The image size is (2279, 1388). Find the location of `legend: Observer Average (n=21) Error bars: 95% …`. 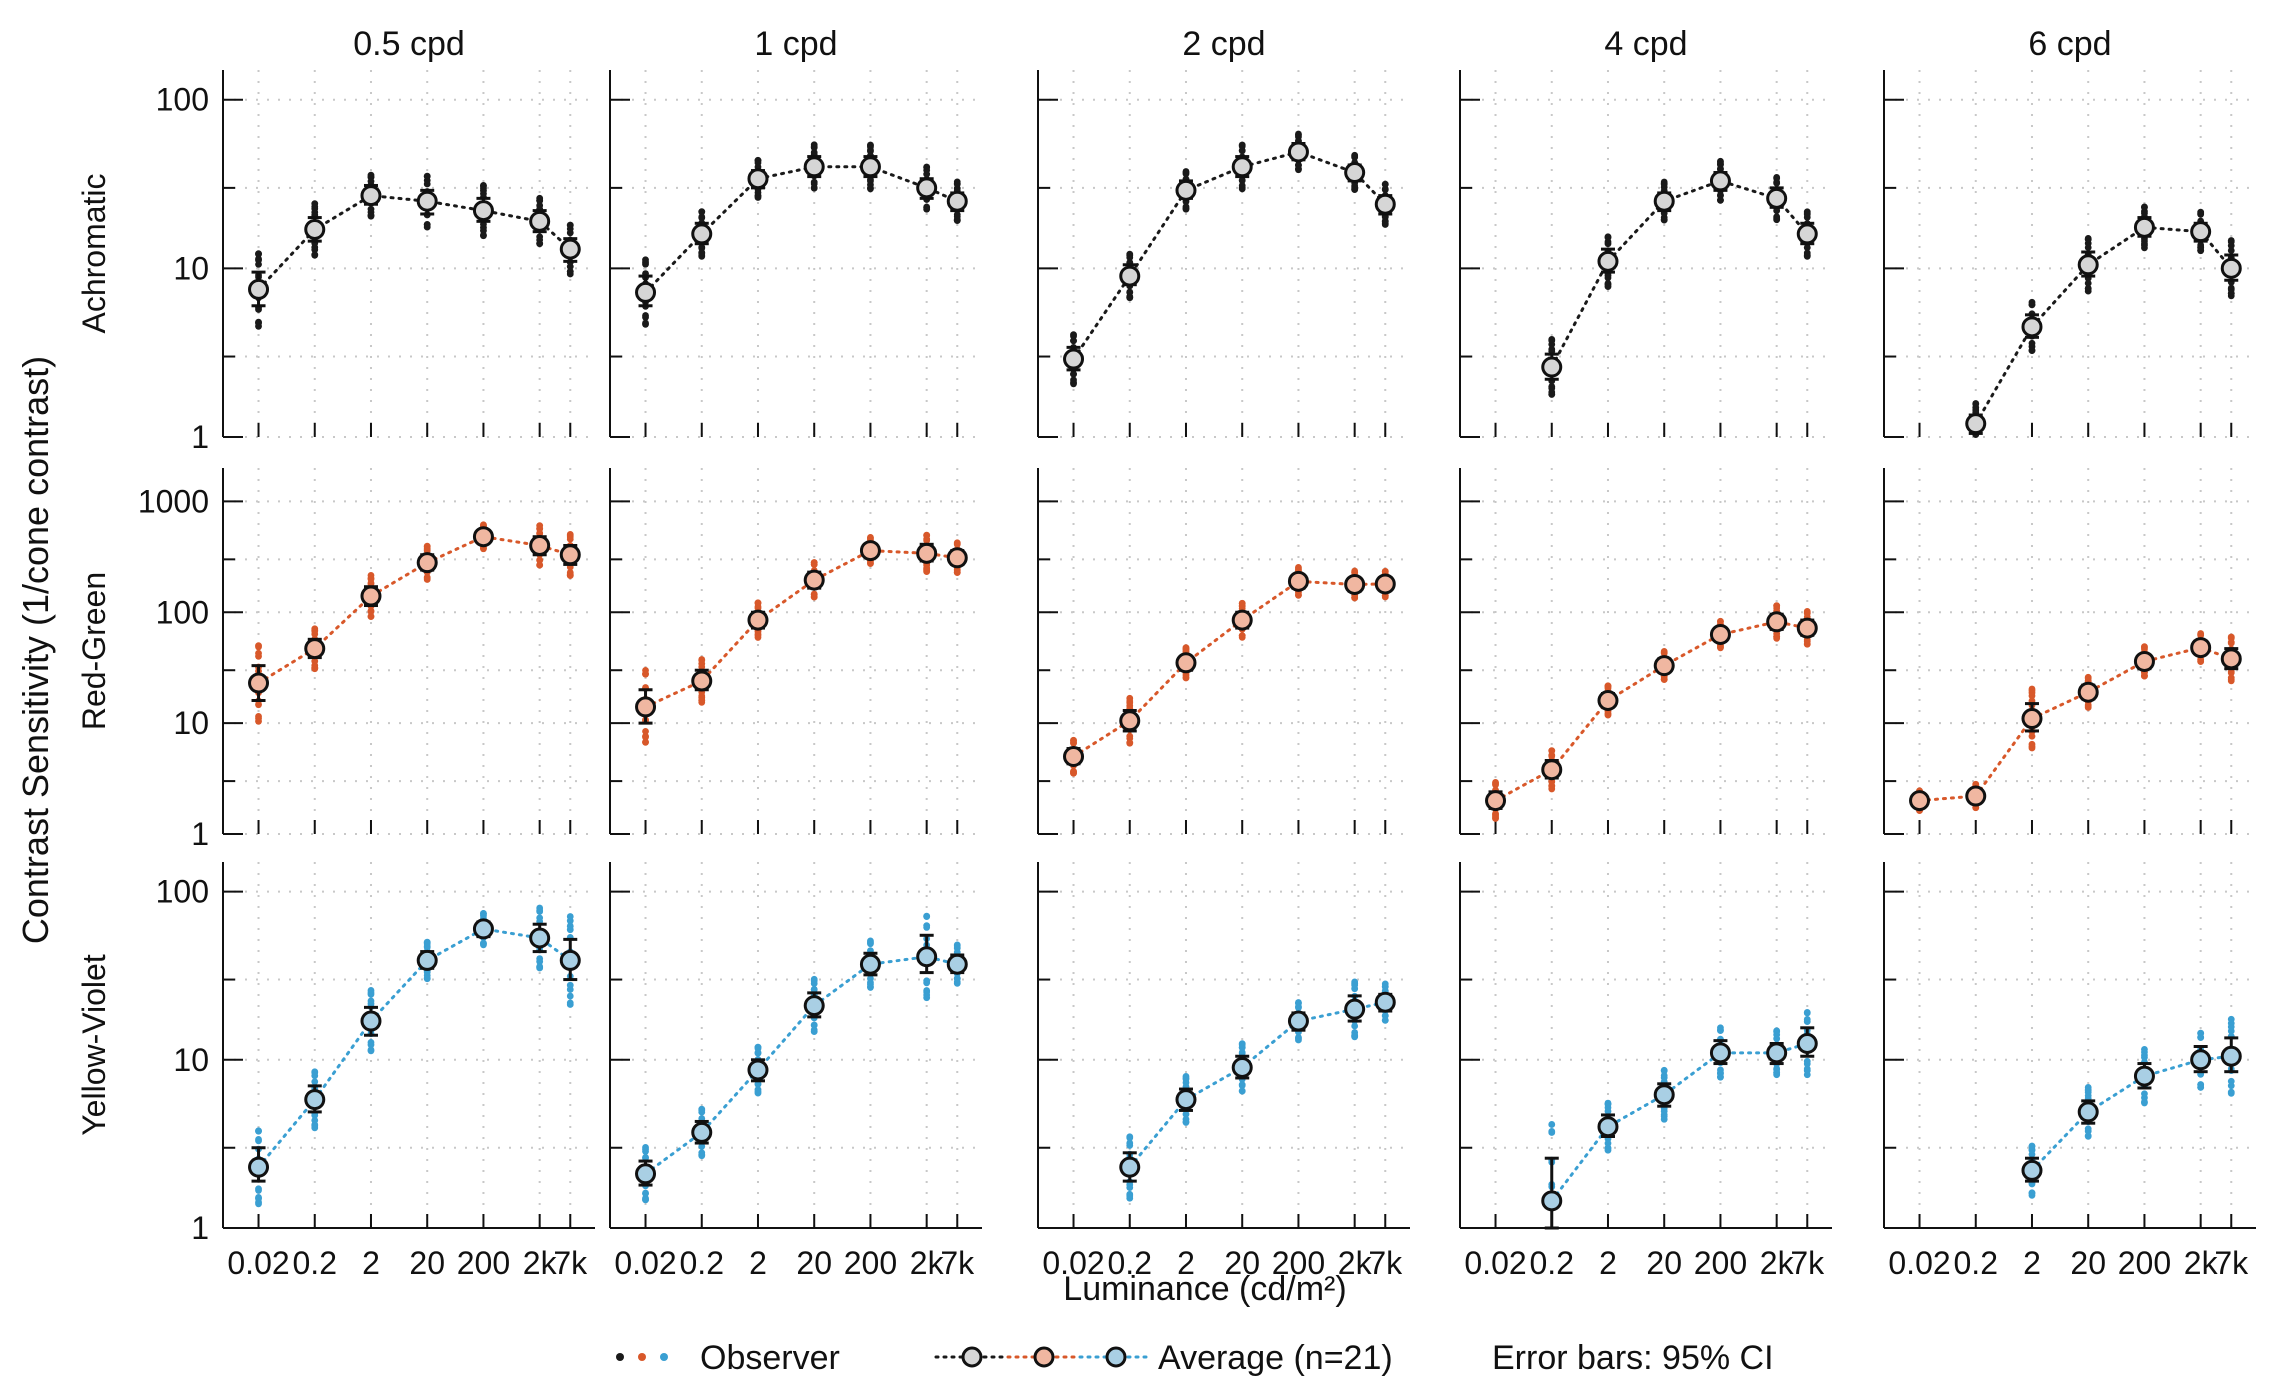

legend: Observer Average (n=21) Error bars: 95% … is located at coordinates (1195, 1358).